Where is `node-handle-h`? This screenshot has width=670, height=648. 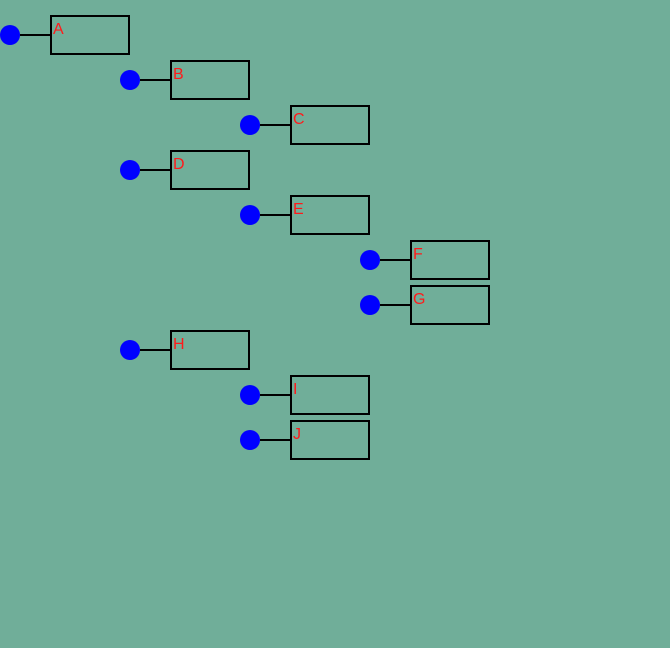
node-handle-h is located at coordinates (130, 350).